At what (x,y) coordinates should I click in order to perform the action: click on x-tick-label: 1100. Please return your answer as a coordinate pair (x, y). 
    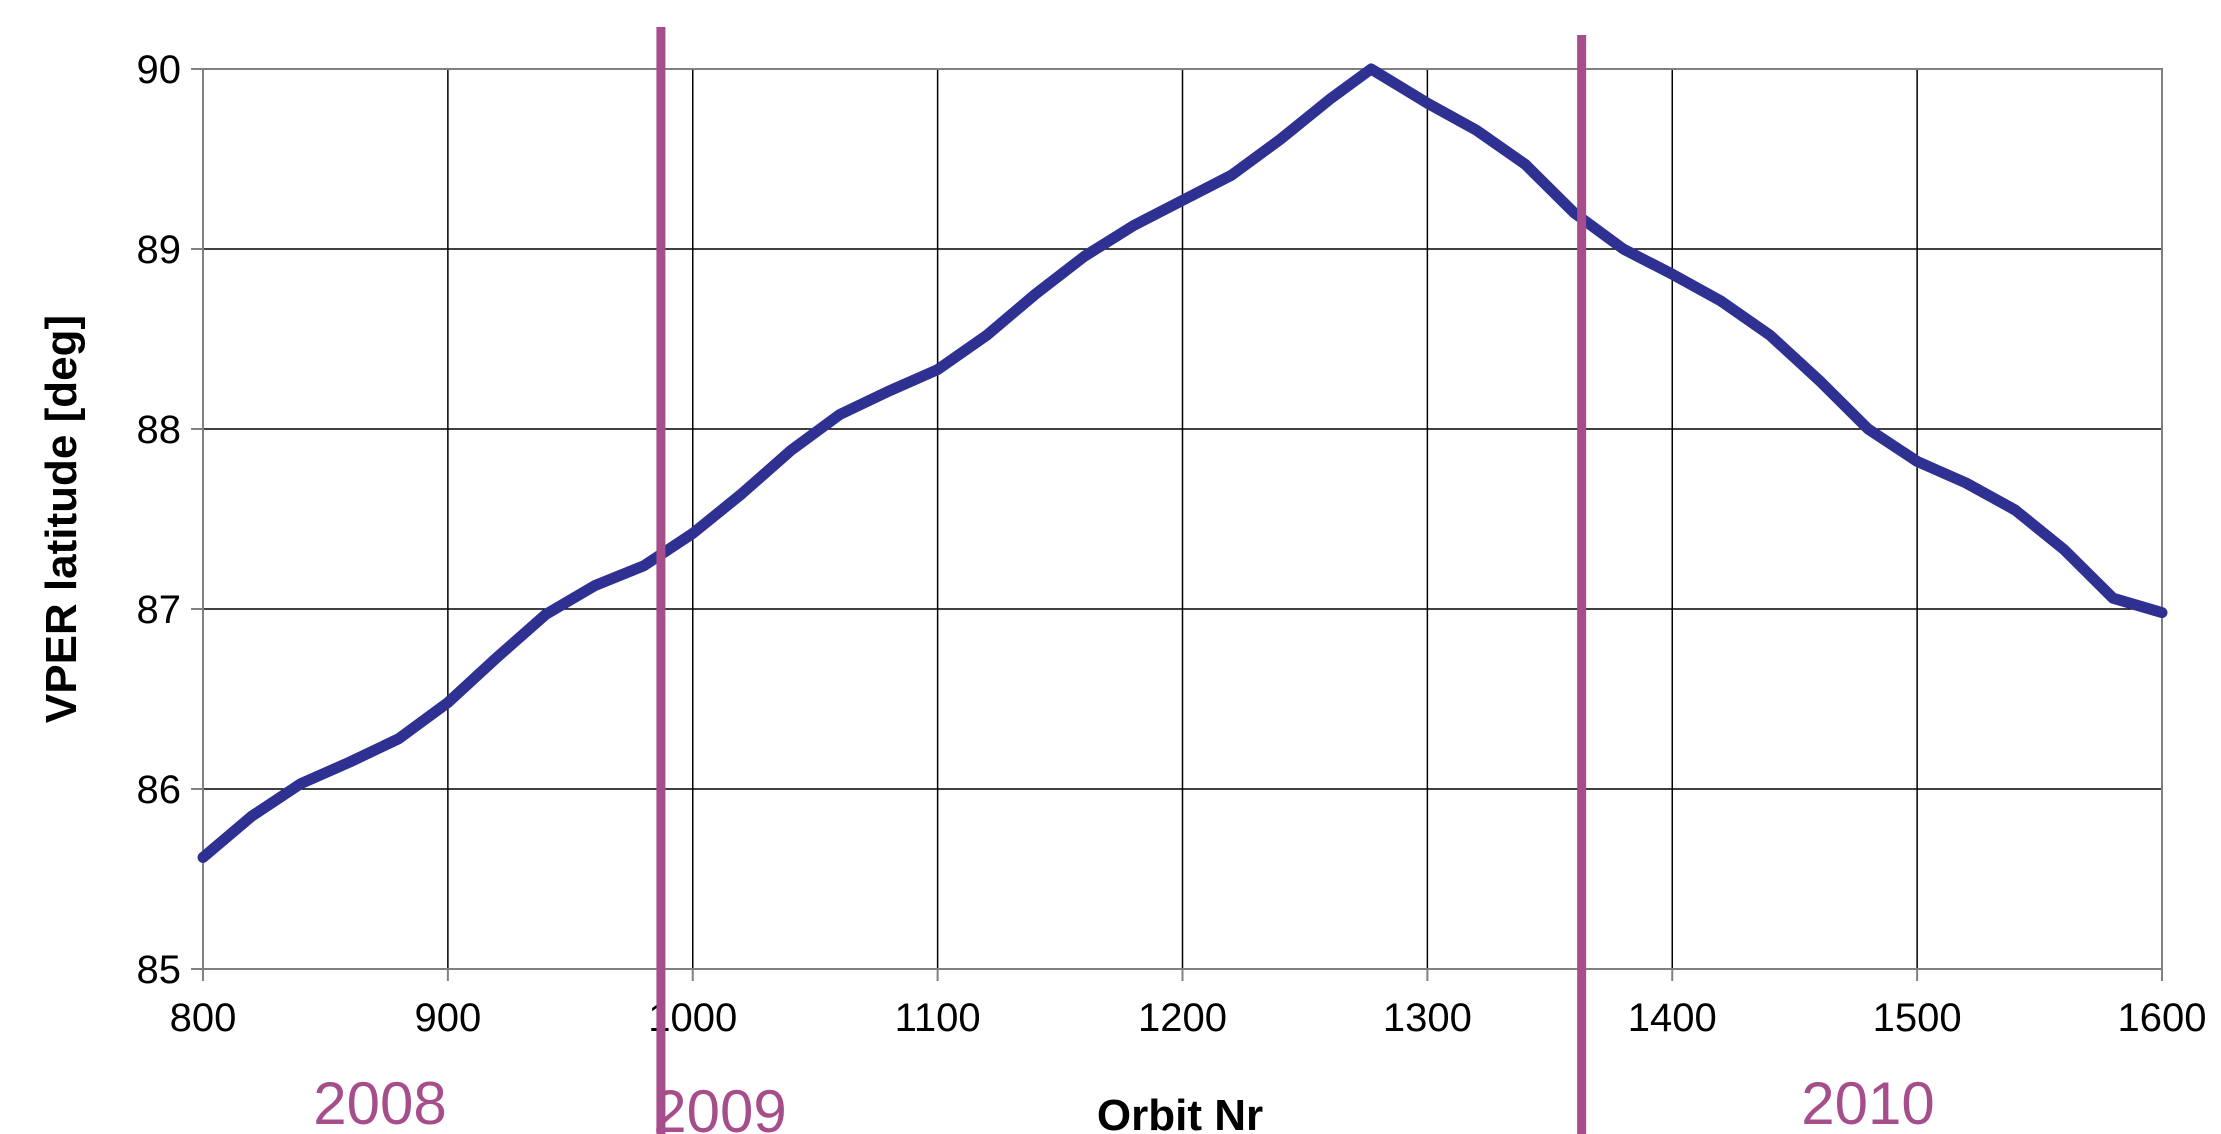
    Looking at the image, I should click on (938, 1018).